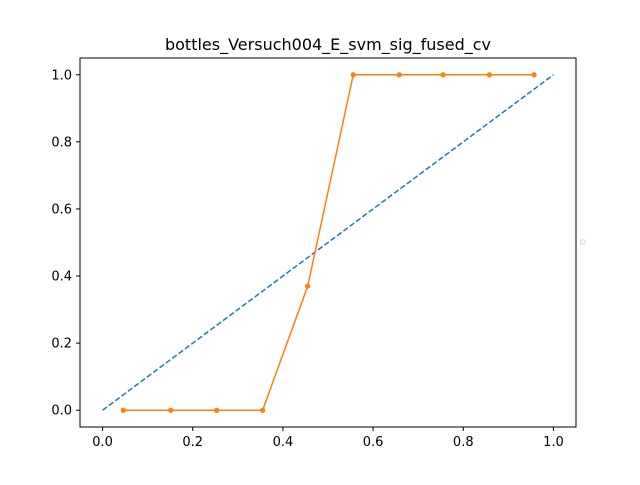 This screenshot has height=485, width=640. What do you see at coordinates (61, 411) in the screenshot?
I see `y-tick-label: 0.0` at bounding box center [61, 411].